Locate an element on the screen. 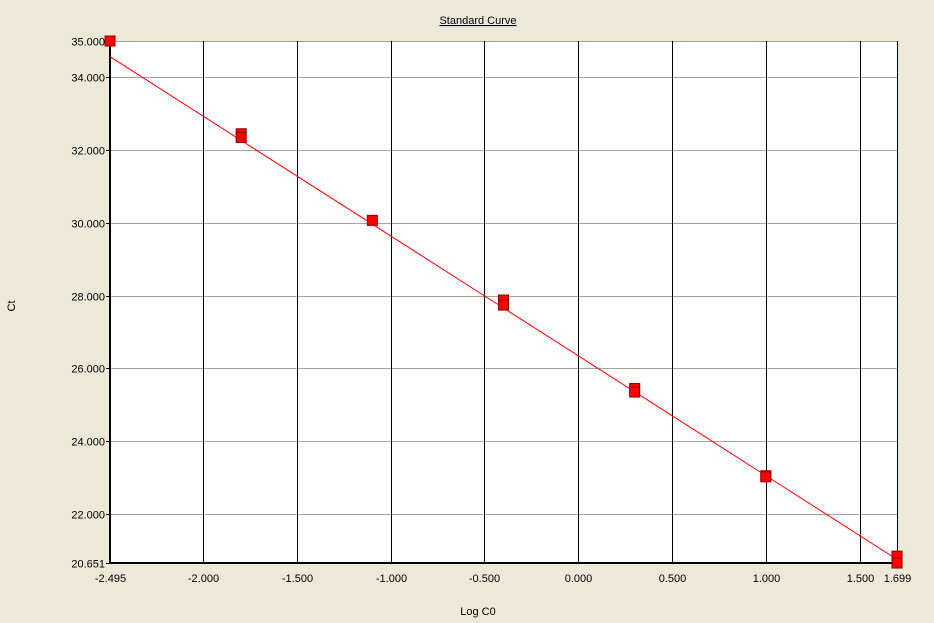 The image size is (934, 623). x-tick-label: -1.500 is located at coordinates (297, 579).